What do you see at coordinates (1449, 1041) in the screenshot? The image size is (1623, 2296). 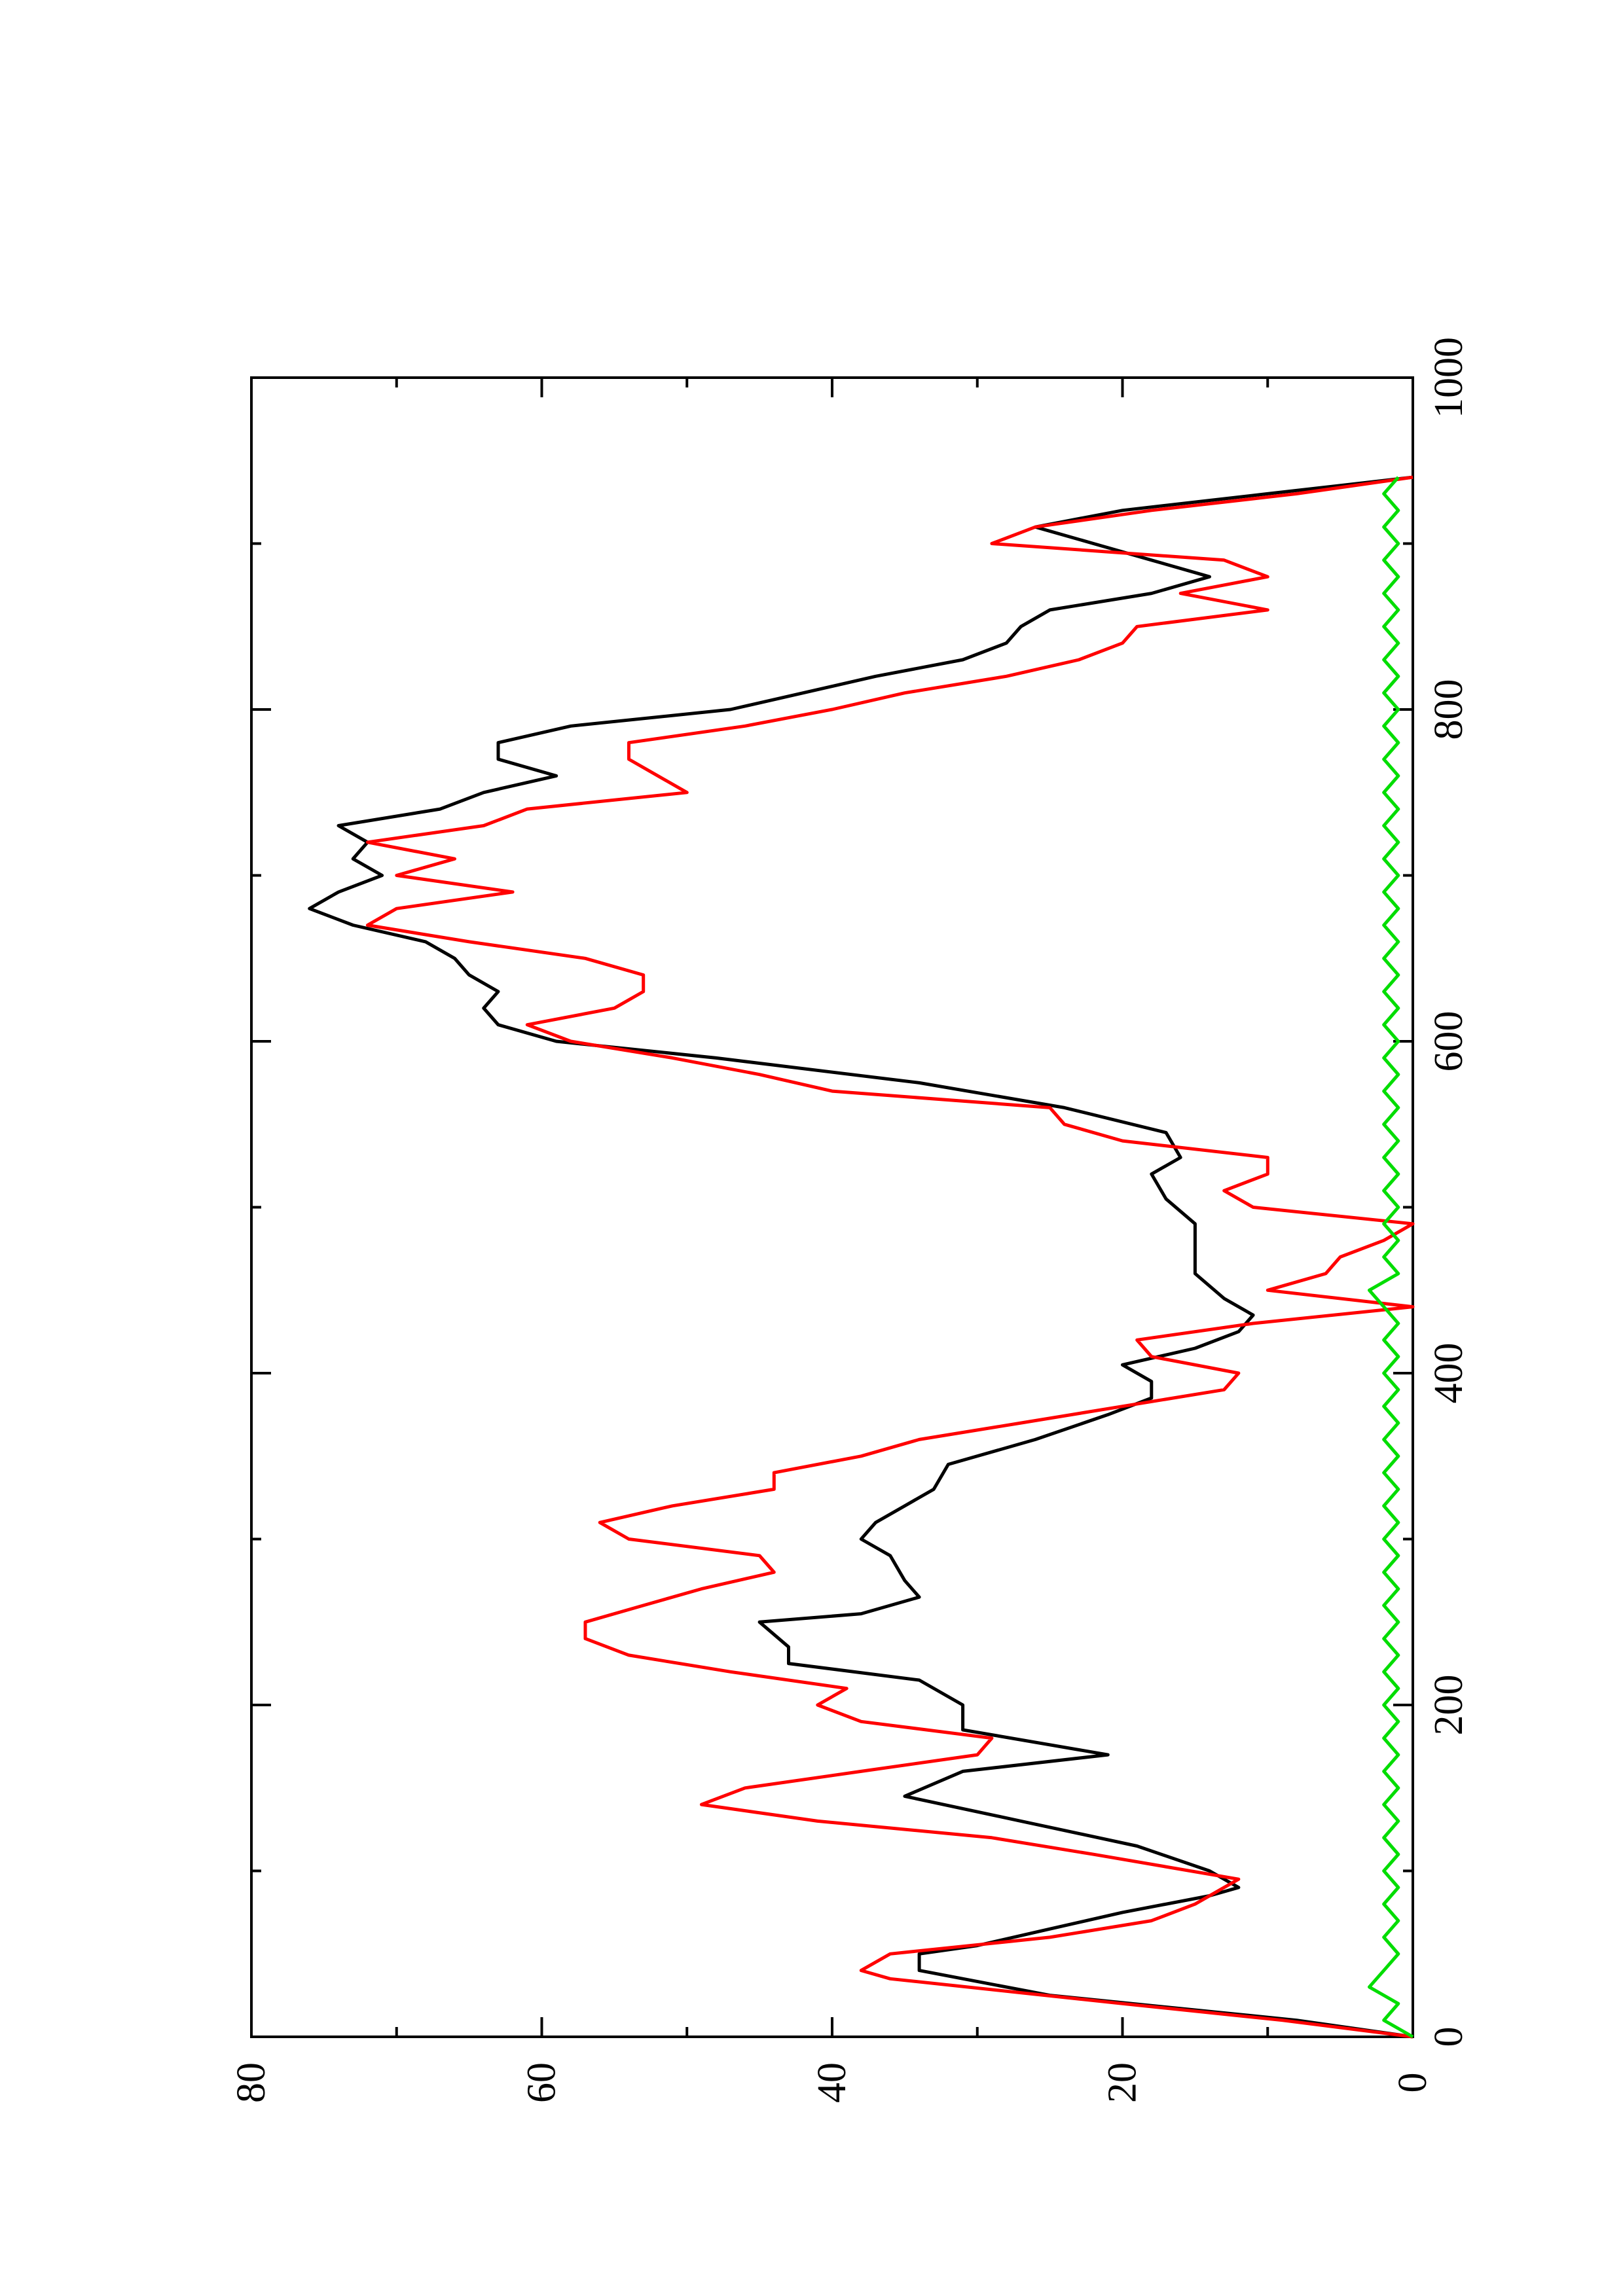 I see `x-tick-label: 600` at bounding box center [1449, 1041].